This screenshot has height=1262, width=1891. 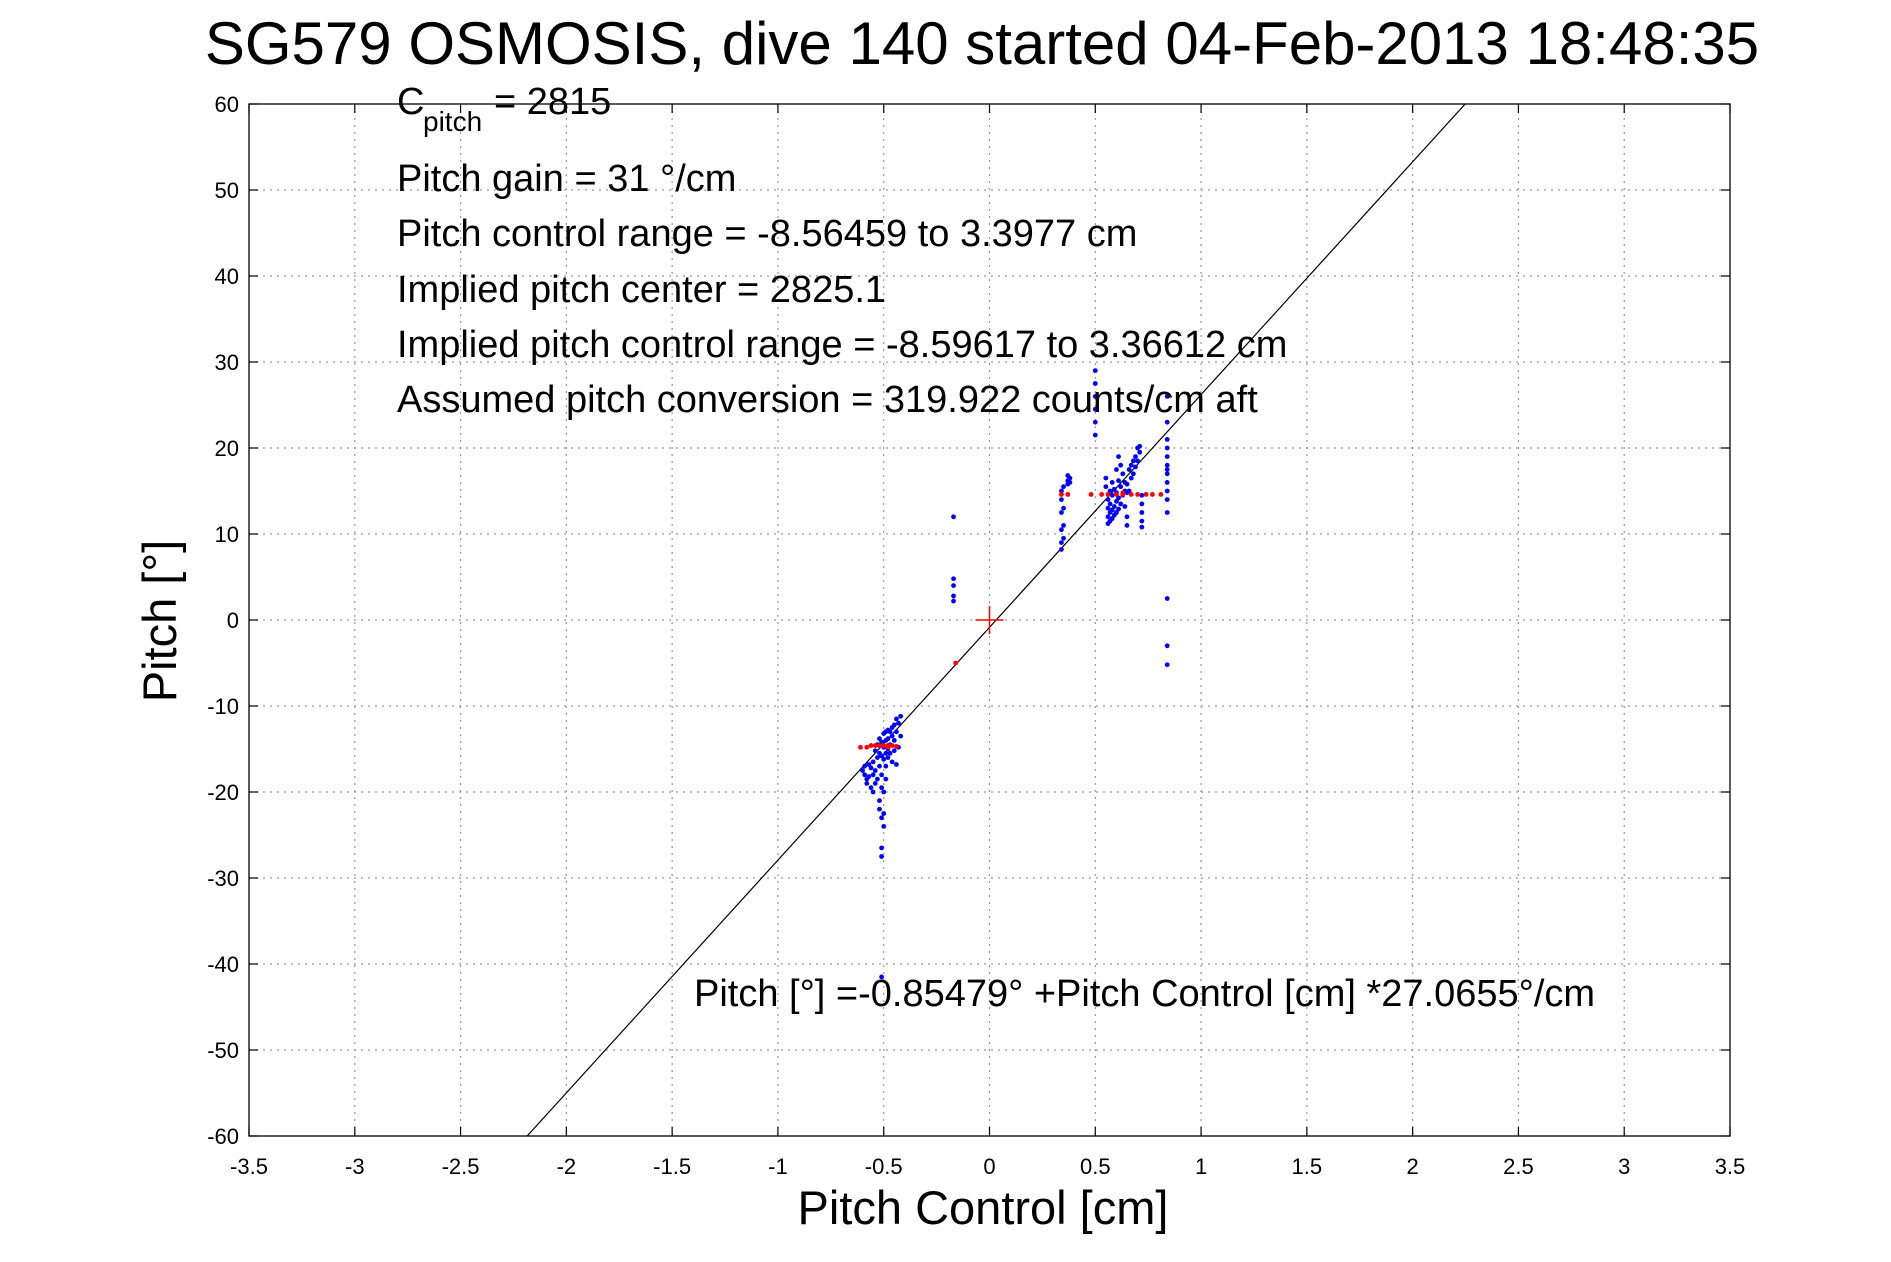 I want to click on y-tick-label: 50, so click(x=227, y=190).